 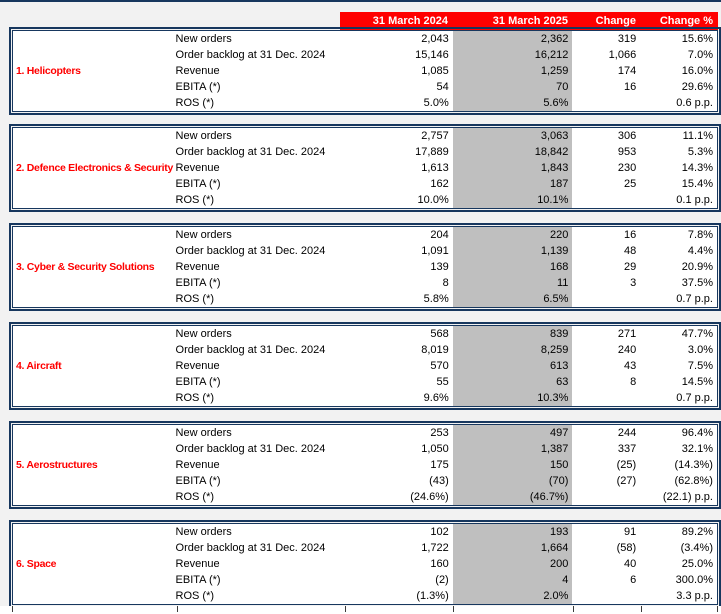 I want to click on cell-value-2025: (46.7%), so click(x=512, y=497).